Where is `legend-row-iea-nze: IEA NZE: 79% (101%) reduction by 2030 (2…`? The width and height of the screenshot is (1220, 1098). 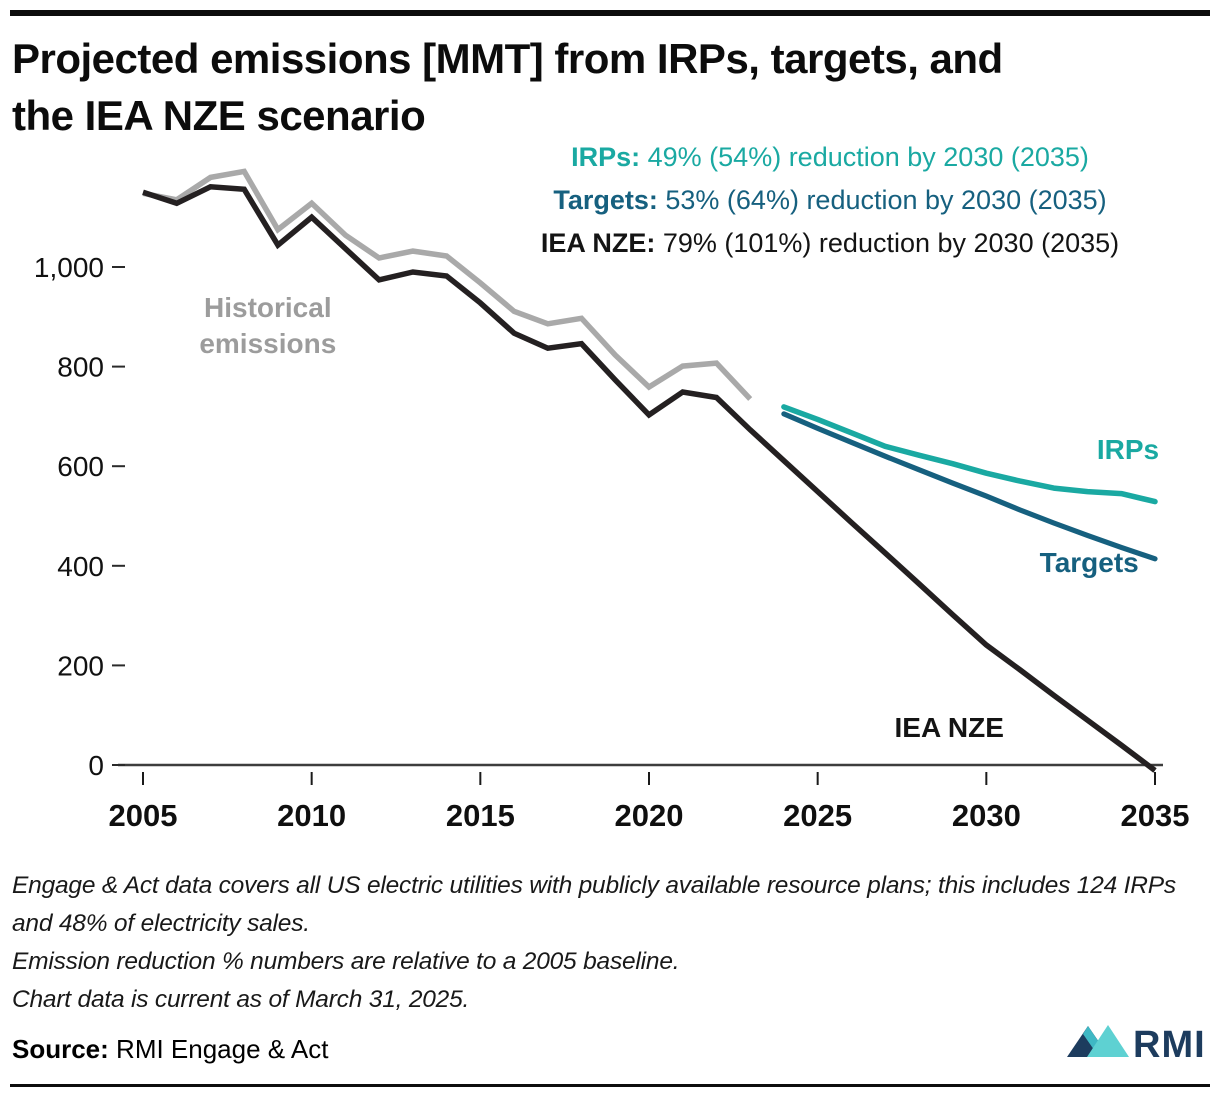 legend-row-iea-nze: IEA NZE: 79% (101%) reduction by 2030 (2… is located at coordinates (830, 243).